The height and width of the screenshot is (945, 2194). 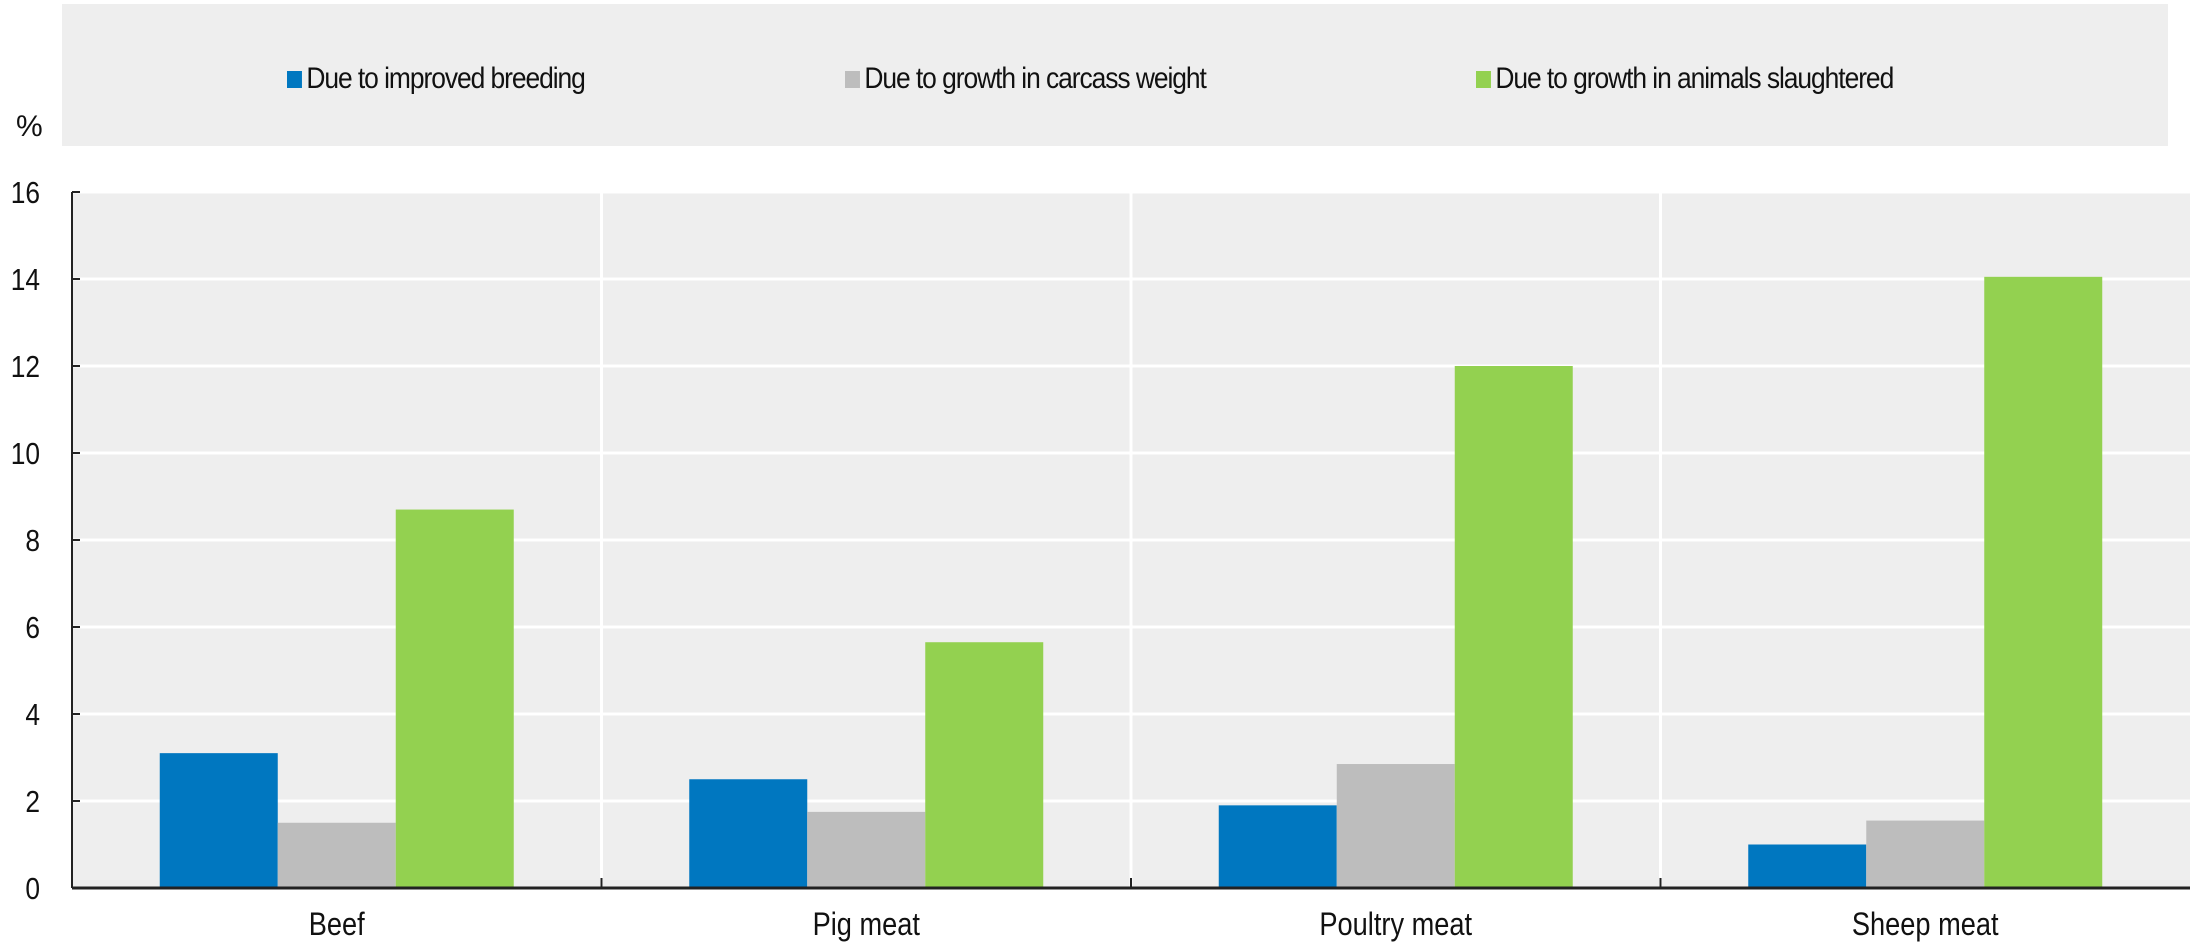 What do you see at coordinates (1694, 78) in the screenshot?
I see `legend-label-animals-slaughtered: Due to growth in animals slaughtered` at bounding box center [1694, 78].